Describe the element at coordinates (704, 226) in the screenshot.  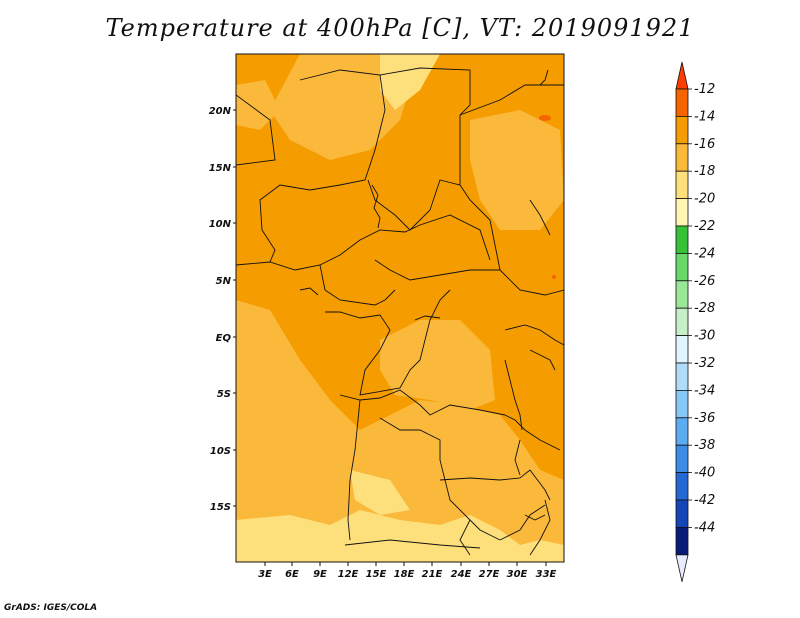
I see `colorbar-label: -22` at that location.